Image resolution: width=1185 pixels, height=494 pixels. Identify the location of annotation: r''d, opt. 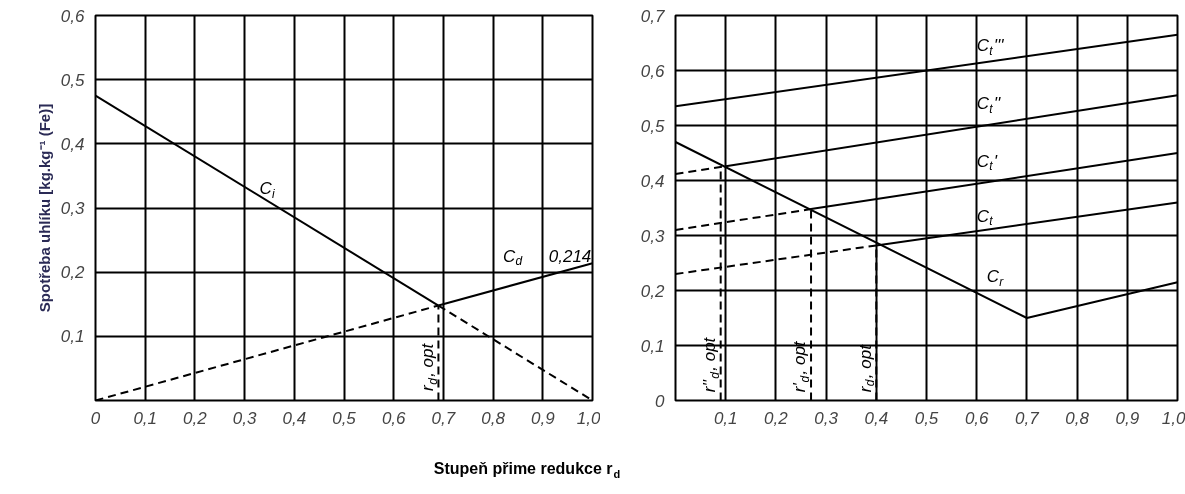
(711, 364).